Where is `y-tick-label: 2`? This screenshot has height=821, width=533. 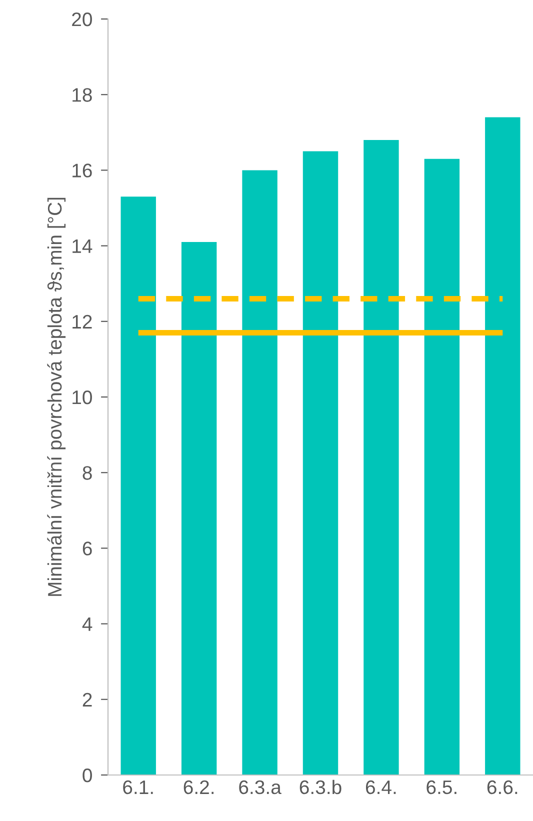
y-tick-label: 2 is located at coordinates (87, 699).